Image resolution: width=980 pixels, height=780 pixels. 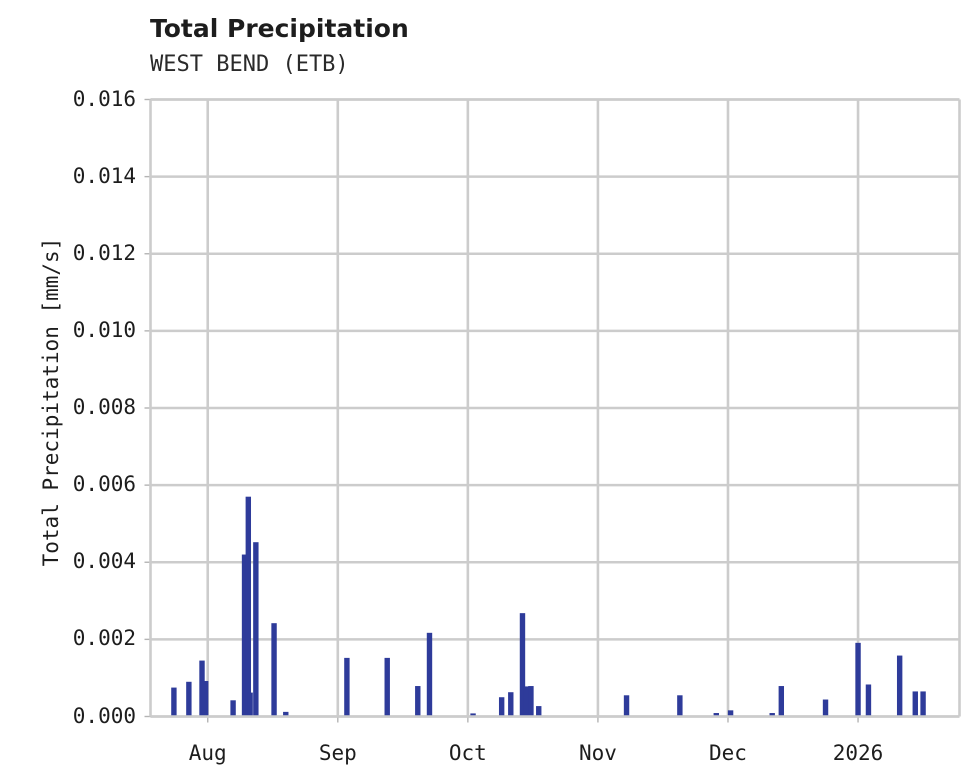 What do you see at coordinates (104, 484) in the screenshot?
I see `y-tick-label: 0.006` at bounding box center [104, 484].